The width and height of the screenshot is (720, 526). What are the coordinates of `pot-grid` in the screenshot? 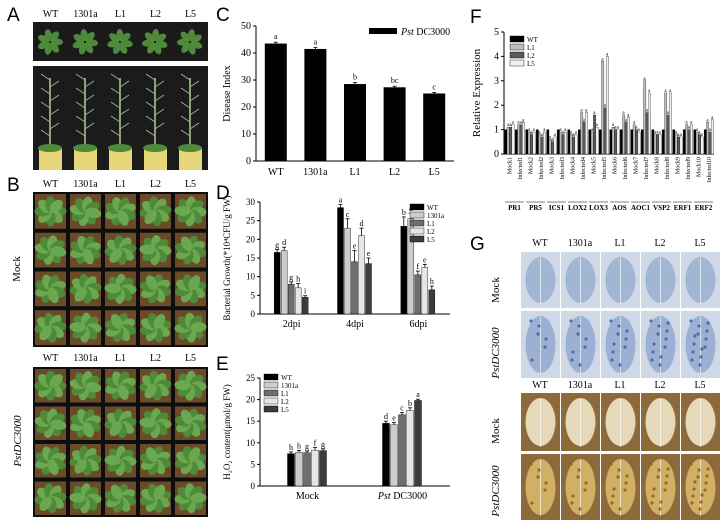 It's located at (120, 269).